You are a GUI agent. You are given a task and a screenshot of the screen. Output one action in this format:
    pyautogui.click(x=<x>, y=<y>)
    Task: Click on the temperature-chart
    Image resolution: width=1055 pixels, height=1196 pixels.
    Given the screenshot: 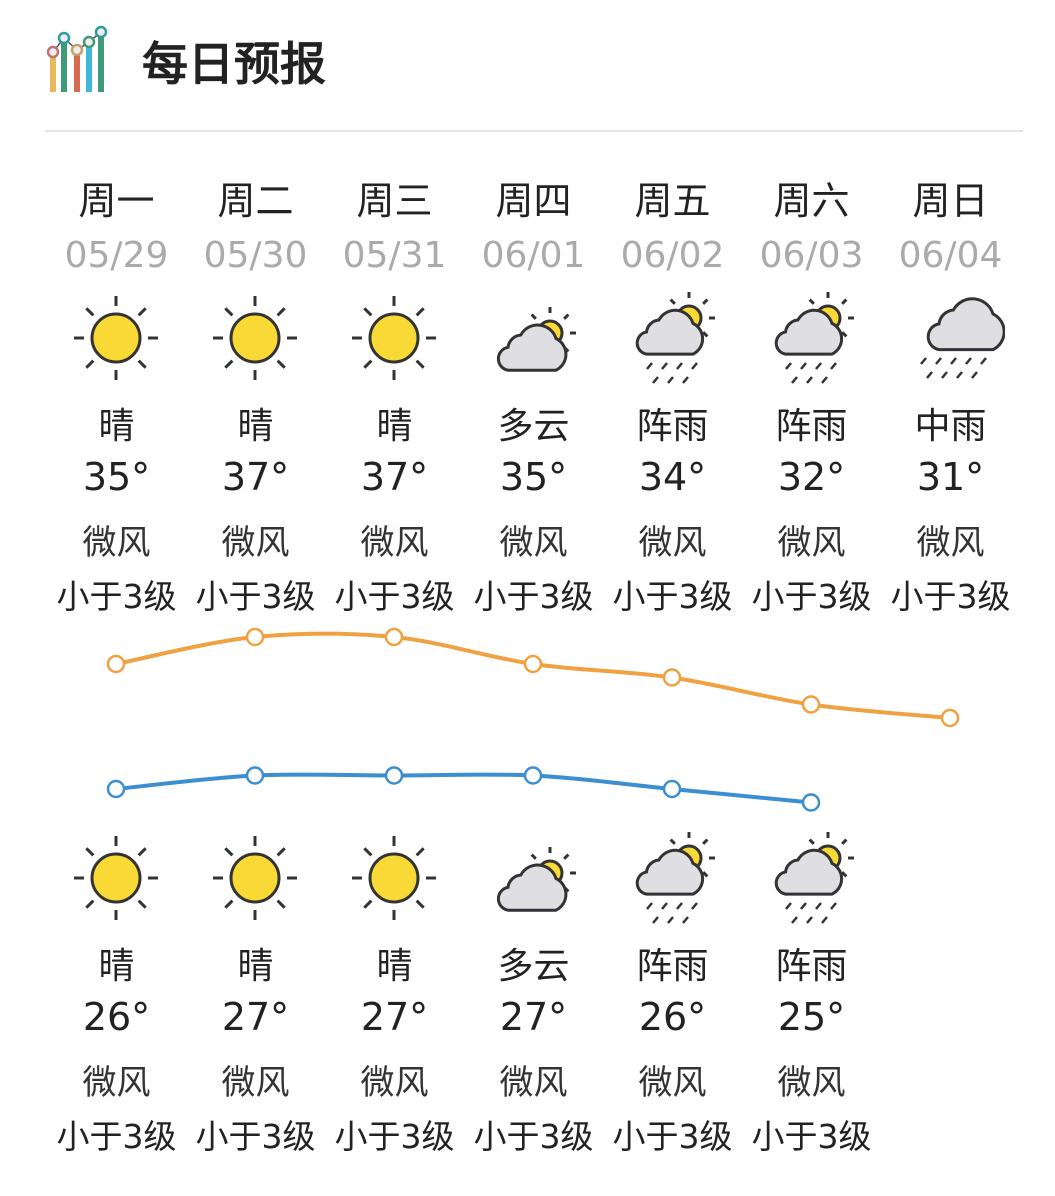 What is the action you would take?
    pyautogui.click(x=533, y=719)
    